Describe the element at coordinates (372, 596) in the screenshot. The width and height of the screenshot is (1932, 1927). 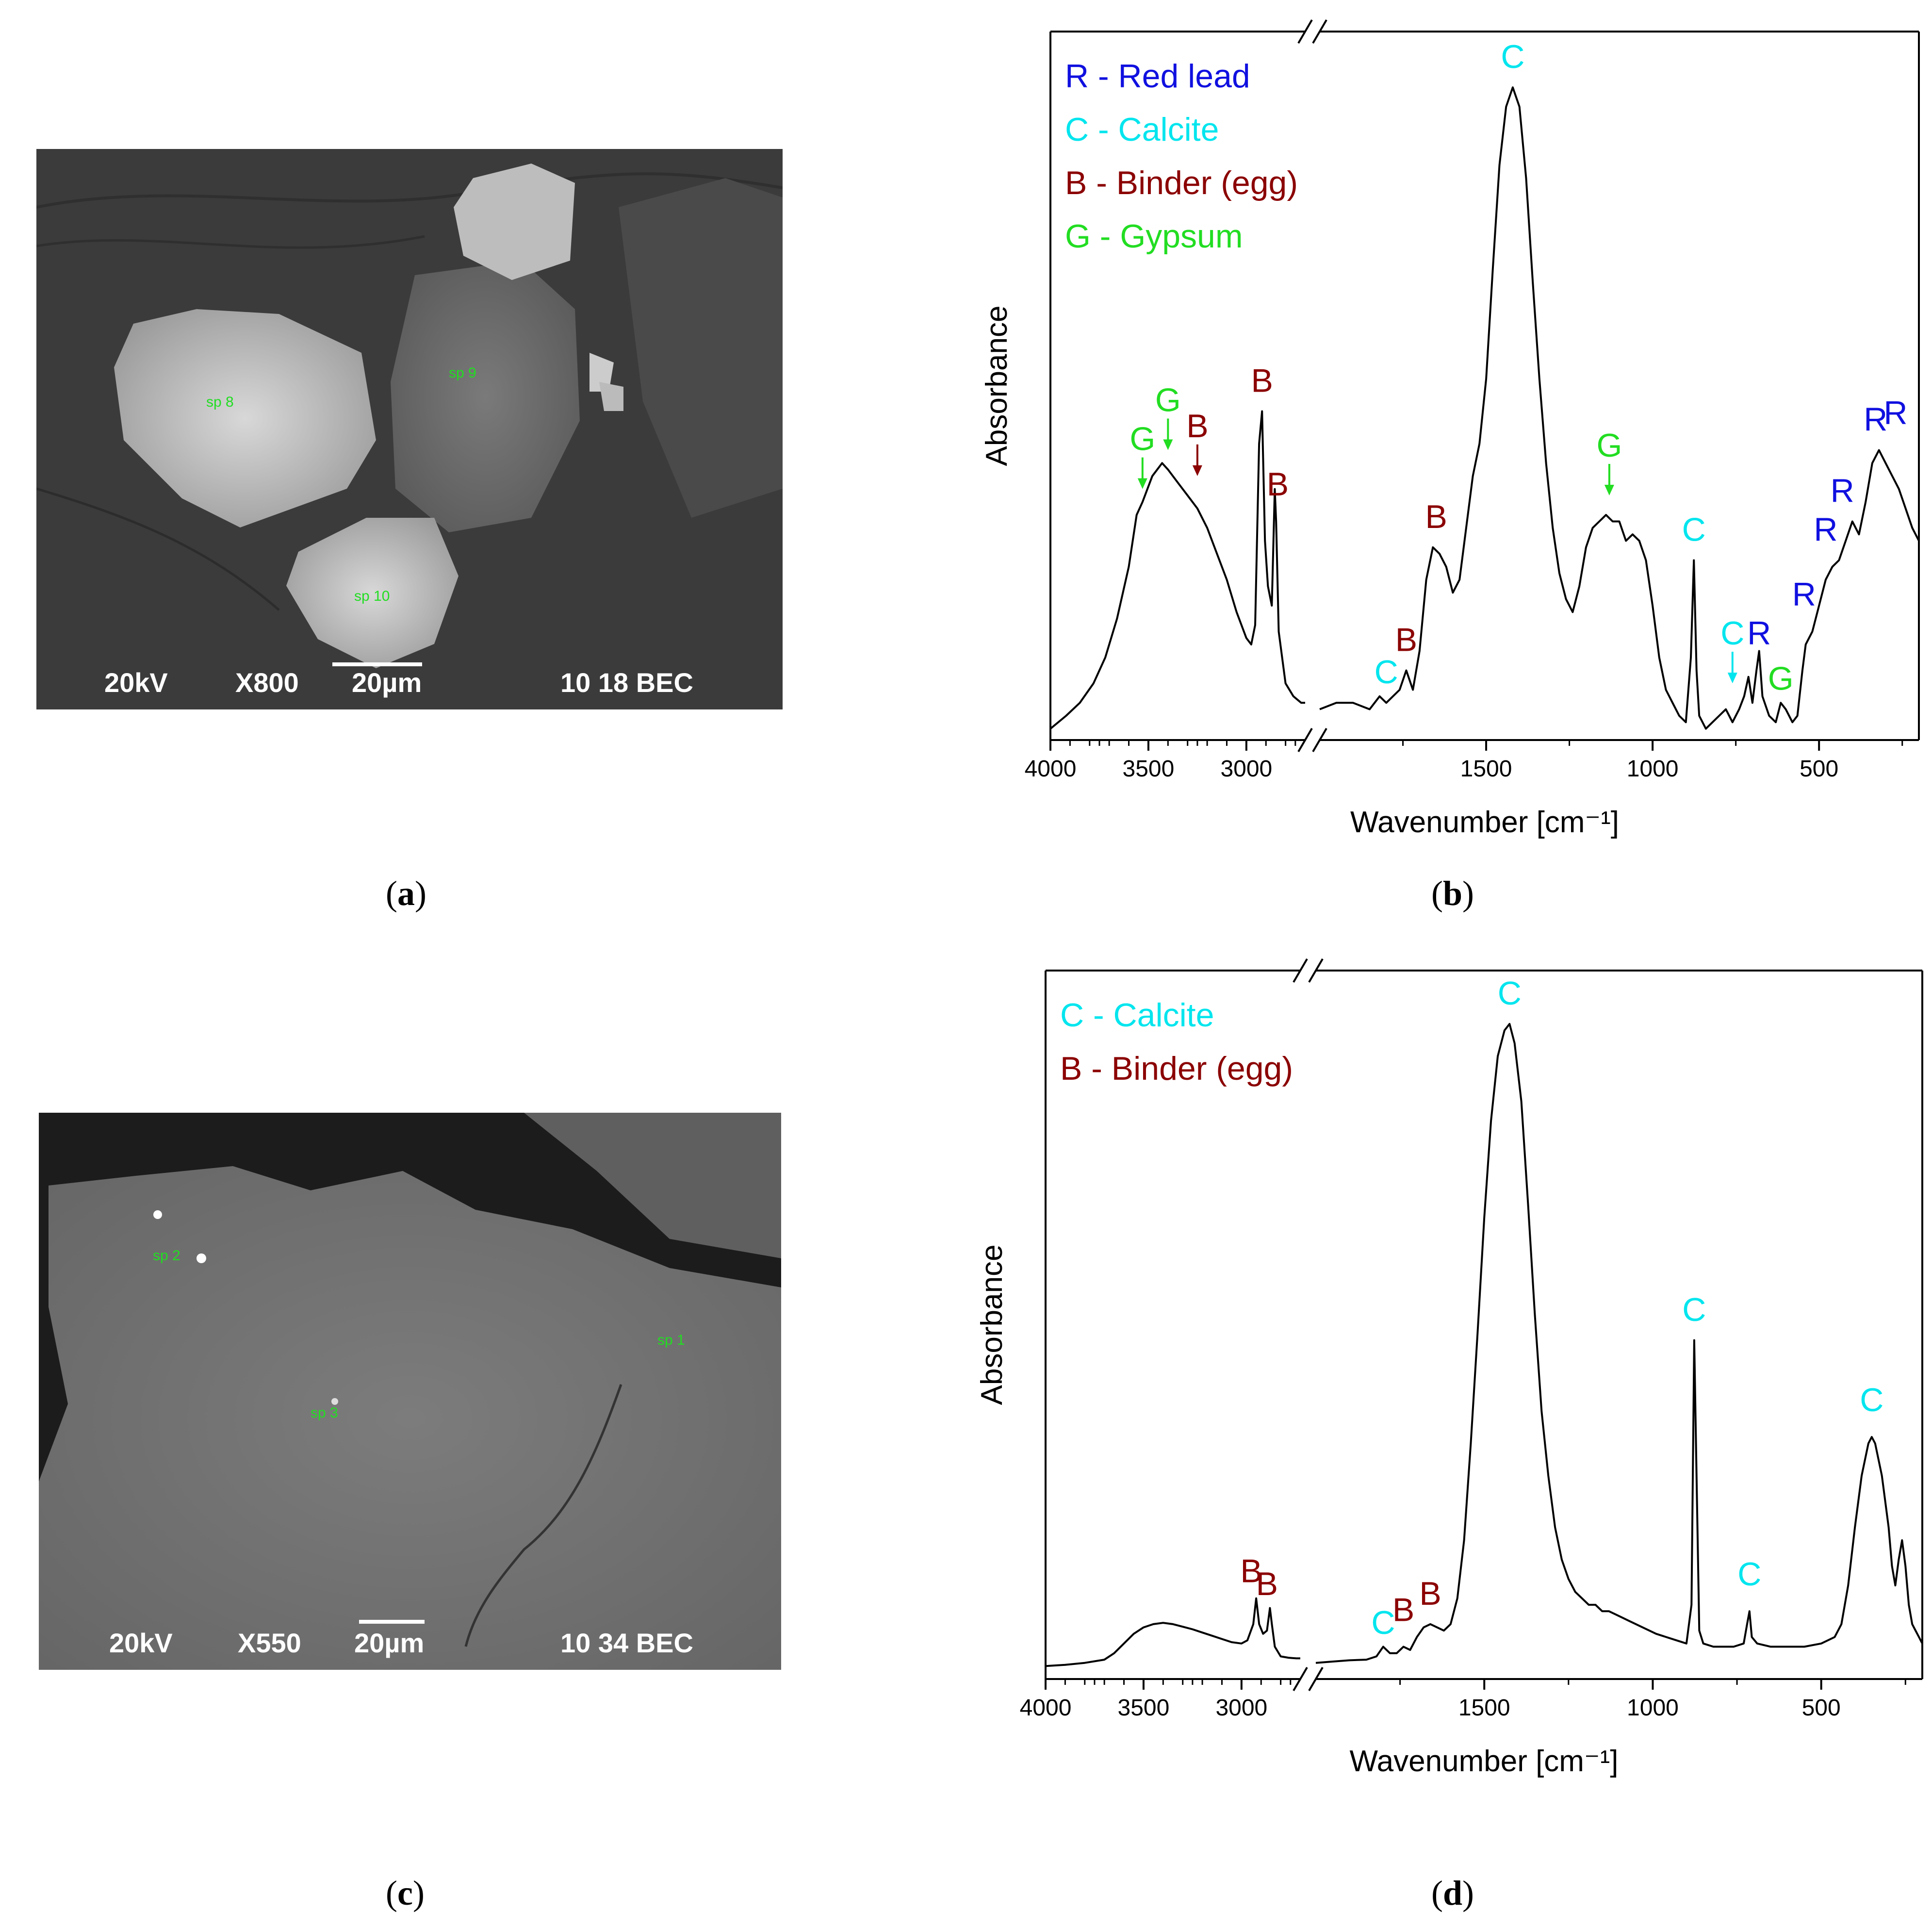
I see `spot-label: sp 10` at that location.